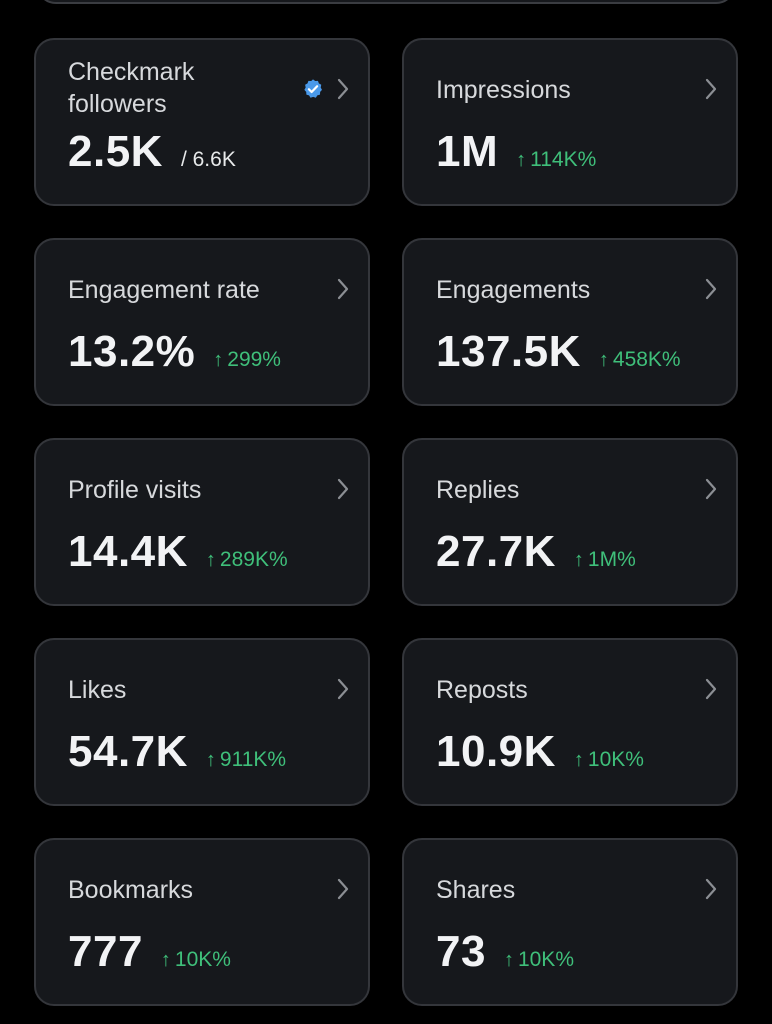 The height and width of the screenshot is (1024, 772). Describe the element at coordinates (646, 359) in the screenshot. I see `delta-value: 458K%` at that location.